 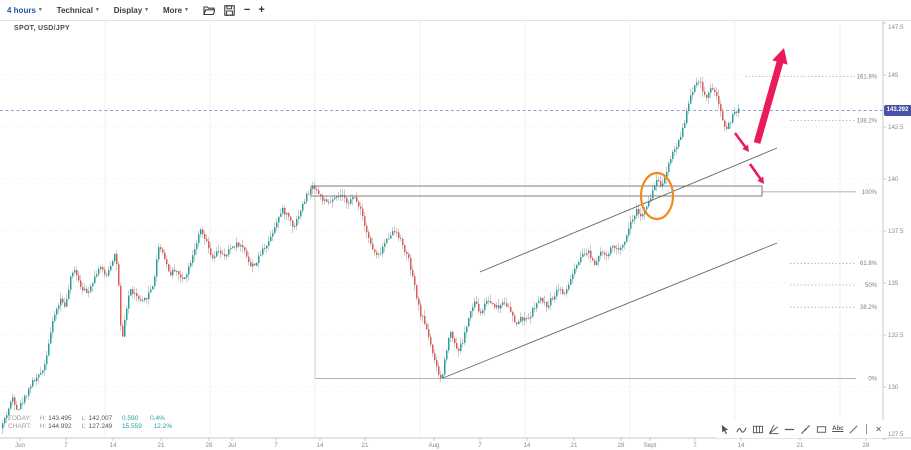 What do you see at coordinates (42, 28) in the screenshot?
I see `symbol-label: SPOT, USD/JPY` at bounding box center [42, 28].